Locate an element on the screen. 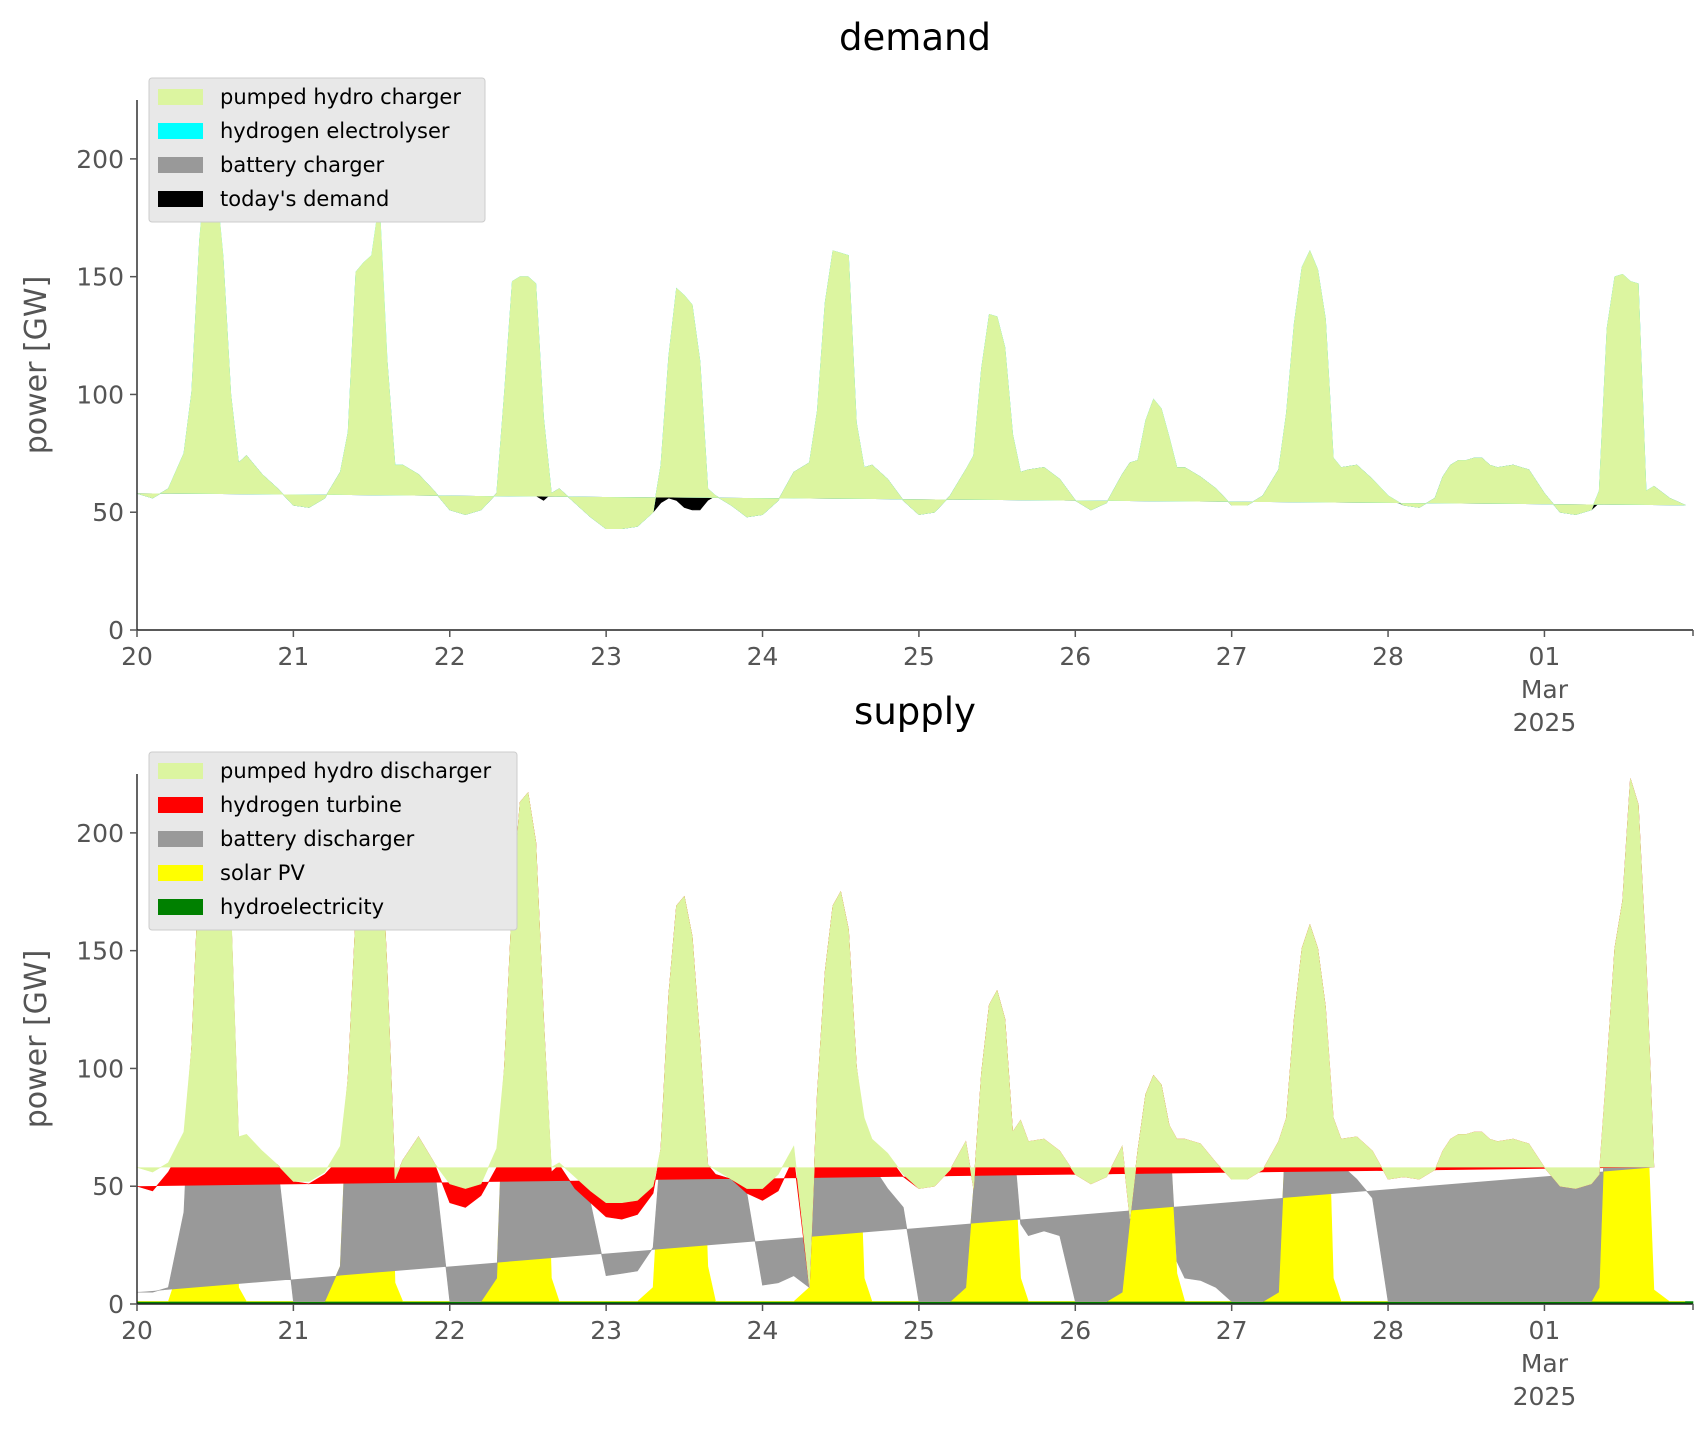 Image resolution: width=1706 pixels, height=1431 pixels. chart-title: supply is located at coordinates (915, 711).